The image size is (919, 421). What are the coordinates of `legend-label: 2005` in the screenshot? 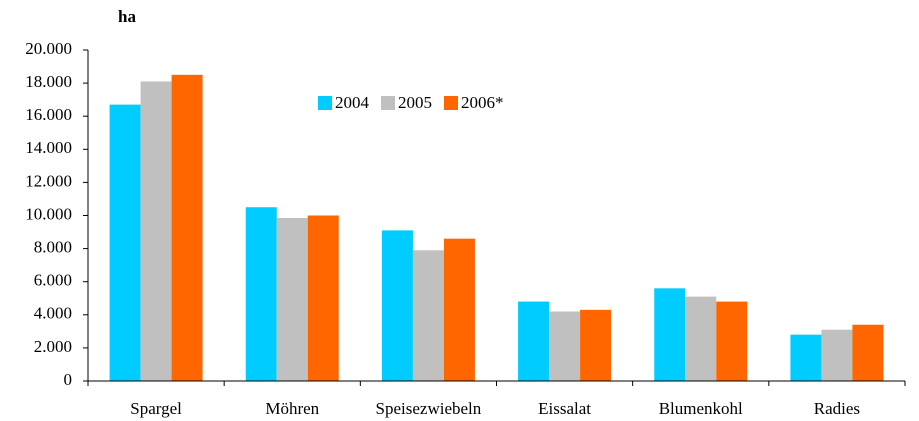 It's located at (415, 102).